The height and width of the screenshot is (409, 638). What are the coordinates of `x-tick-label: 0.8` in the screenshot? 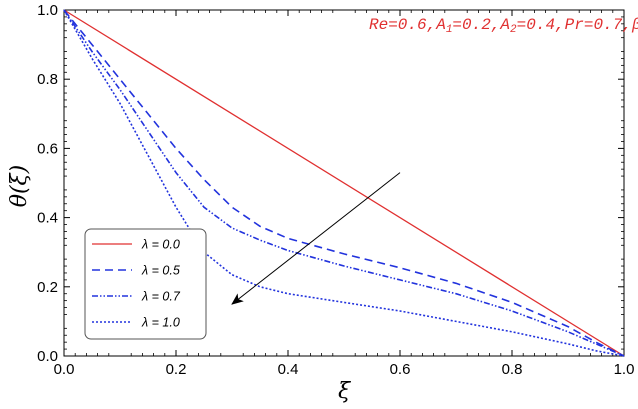 It's located at (512, 369).